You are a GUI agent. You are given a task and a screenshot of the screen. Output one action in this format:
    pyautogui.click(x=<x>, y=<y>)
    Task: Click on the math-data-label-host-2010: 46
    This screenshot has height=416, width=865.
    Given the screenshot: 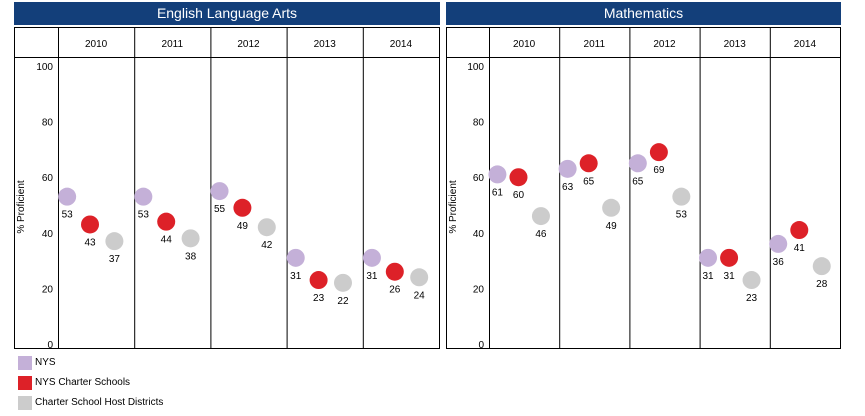 What is the action you would take?
    pyautogui.click(x=541, y=234)
    